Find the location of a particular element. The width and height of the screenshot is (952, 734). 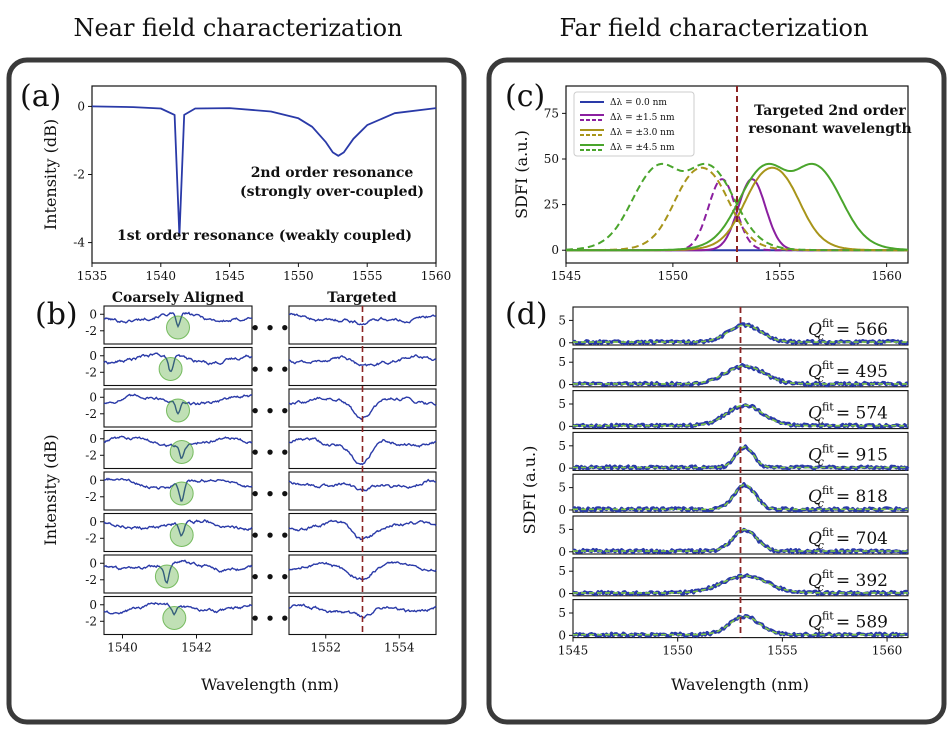

q-value: = 574 is located at coordinates (862, 414).